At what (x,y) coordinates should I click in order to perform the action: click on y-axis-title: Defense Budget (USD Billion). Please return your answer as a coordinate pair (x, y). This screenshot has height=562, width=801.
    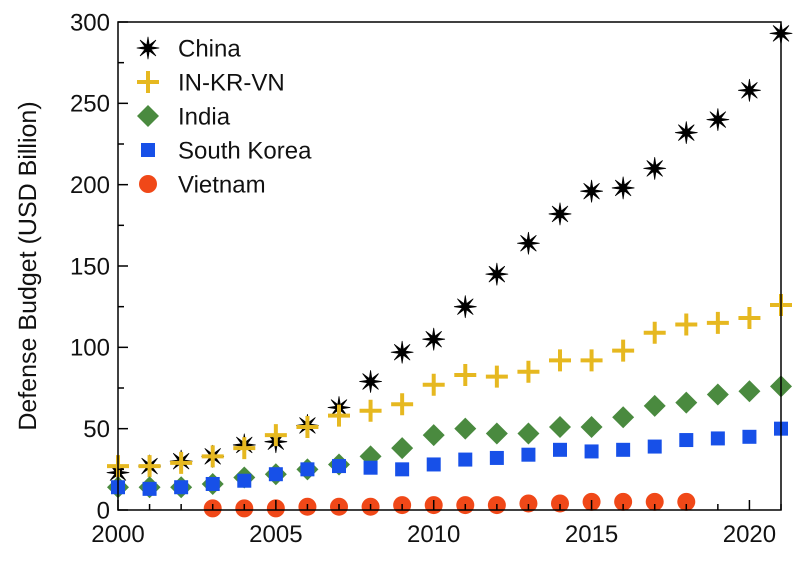
    Looking at the image, I should click on (28, 266).